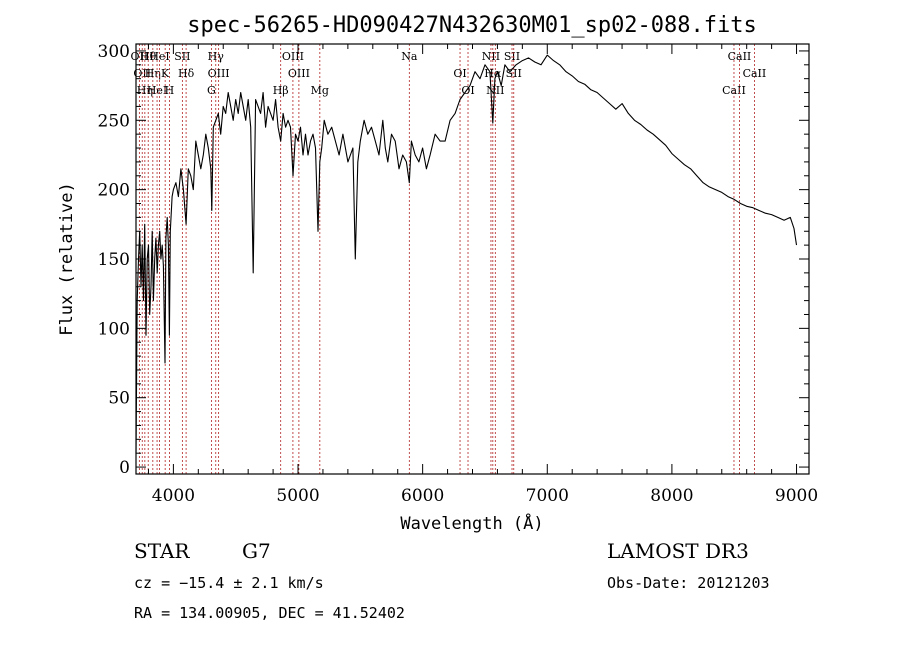 This screenshot has width=900, height=649. What do you see at coordinates (124, 468) in the screenshot?
I see `y-tick-label: 0` at bounding box center [124, 468].